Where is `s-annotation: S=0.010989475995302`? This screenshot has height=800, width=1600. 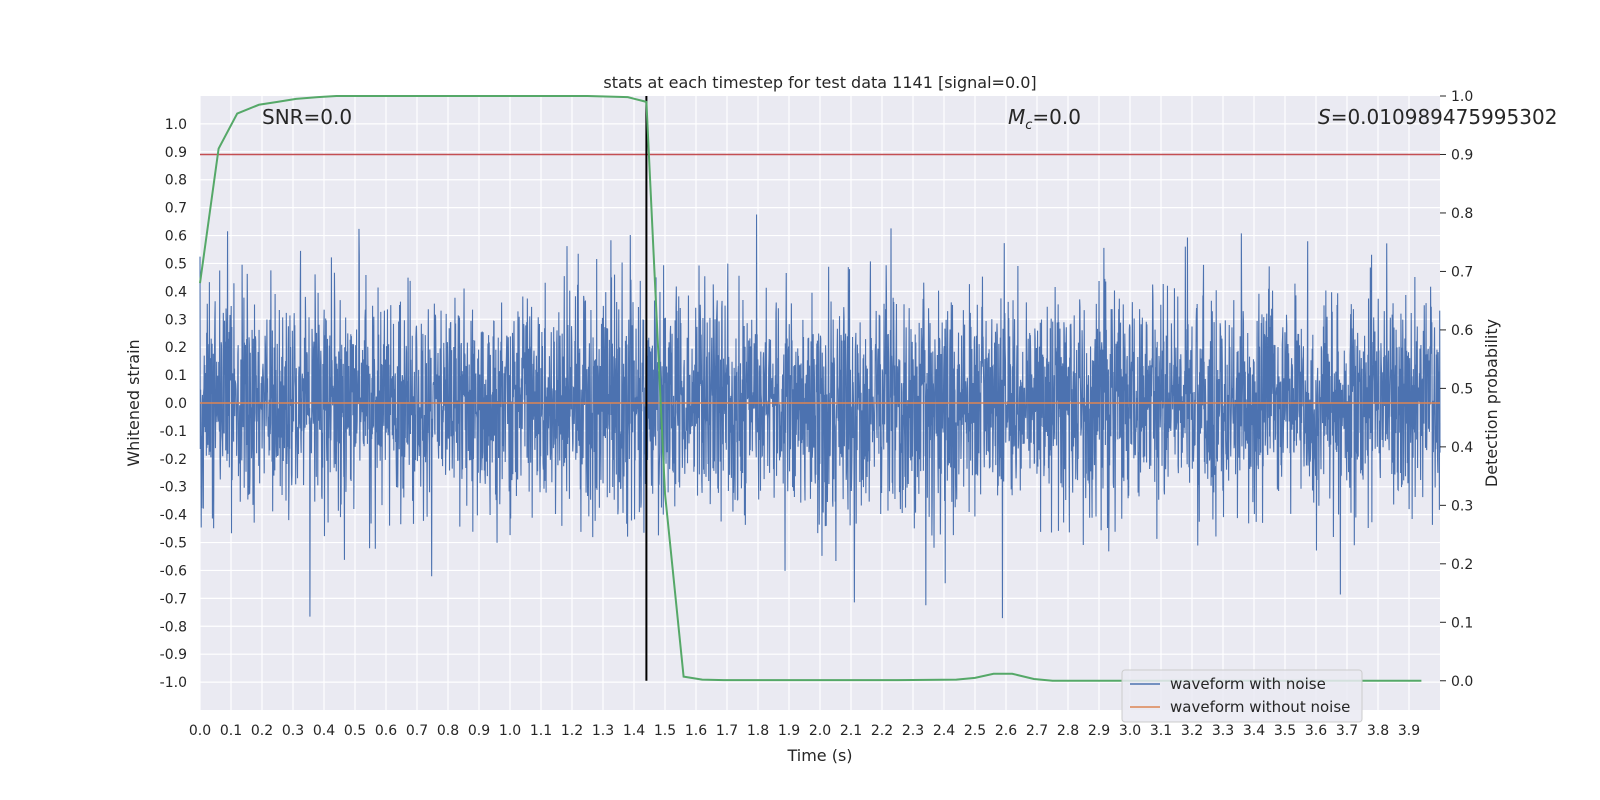 s-annotation: S=0.010989475995302 is located at coordinates (1437, 117).